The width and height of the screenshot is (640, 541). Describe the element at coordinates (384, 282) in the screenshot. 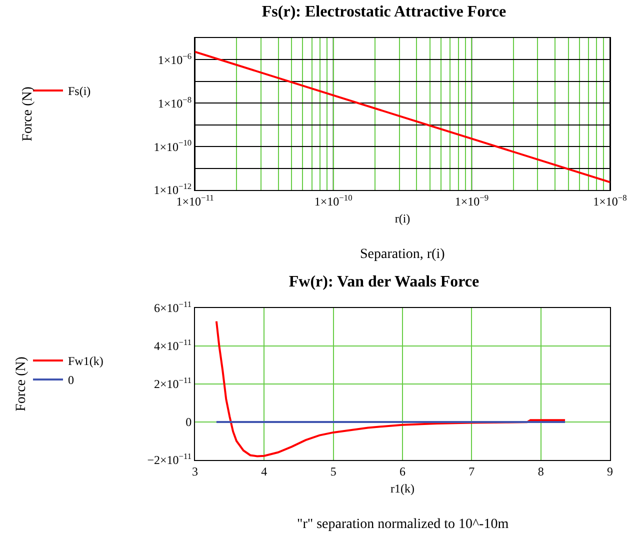

I see `chart-title: Fw(r): Van der Waals Force` at that location.